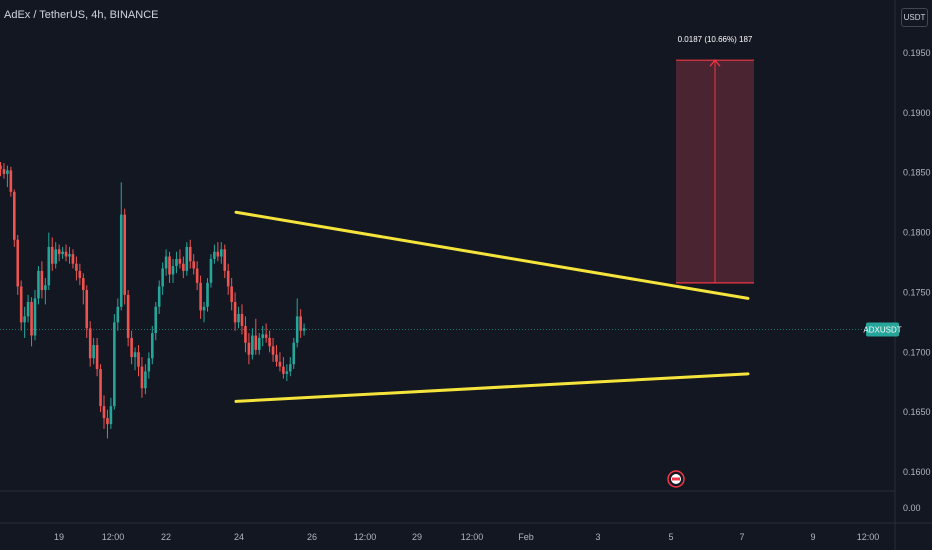  Describe the element at coordinates (59, 537) in the screenshot. I see `time-tick-label: 19` at that location.